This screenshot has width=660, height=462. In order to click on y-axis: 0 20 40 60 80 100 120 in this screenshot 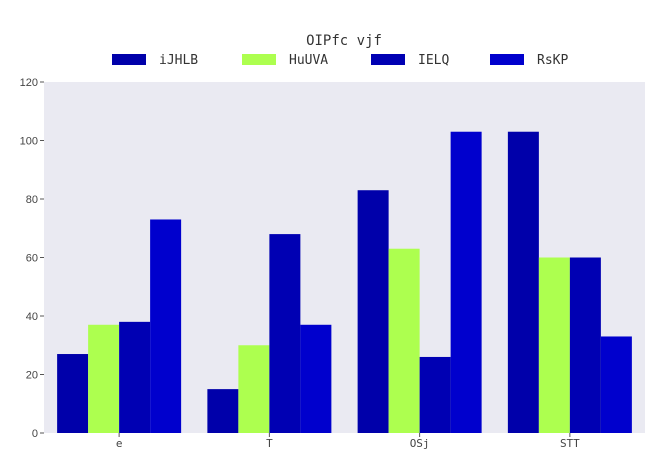, I will do `click(32, 258)`.